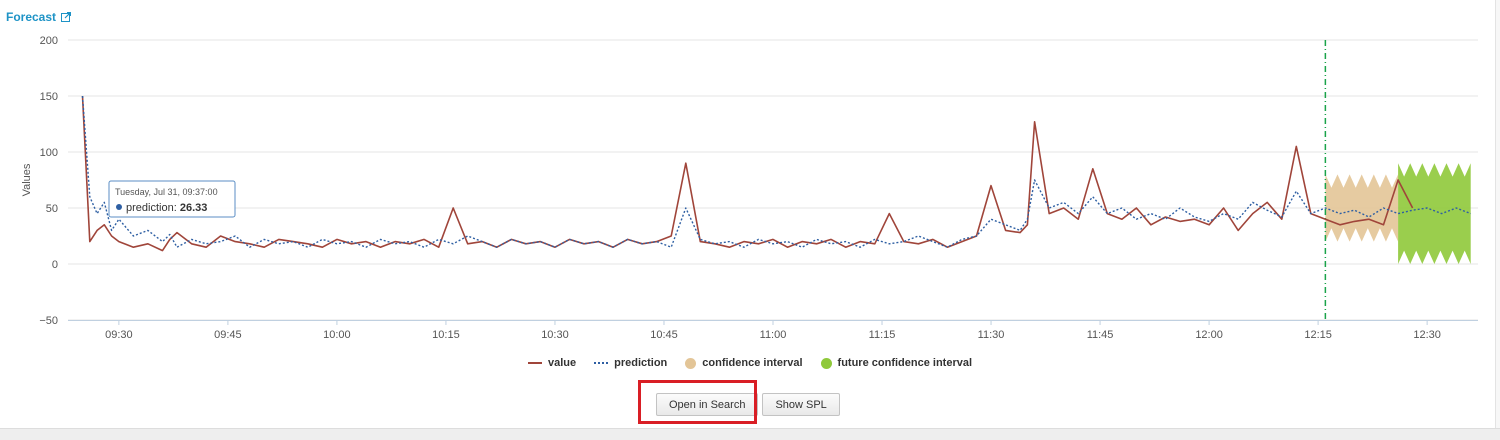  I want to click on legend-dotted-line-icon, so click(601, 363).